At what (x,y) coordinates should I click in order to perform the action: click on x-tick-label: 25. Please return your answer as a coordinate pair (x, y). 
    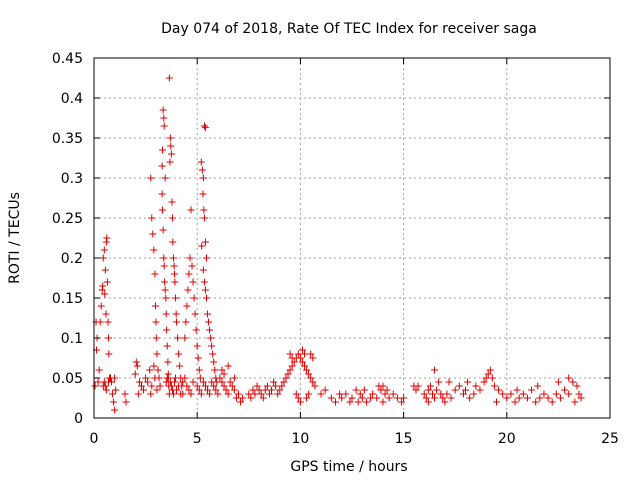
    Looking at the image, I should click on (610, 439).